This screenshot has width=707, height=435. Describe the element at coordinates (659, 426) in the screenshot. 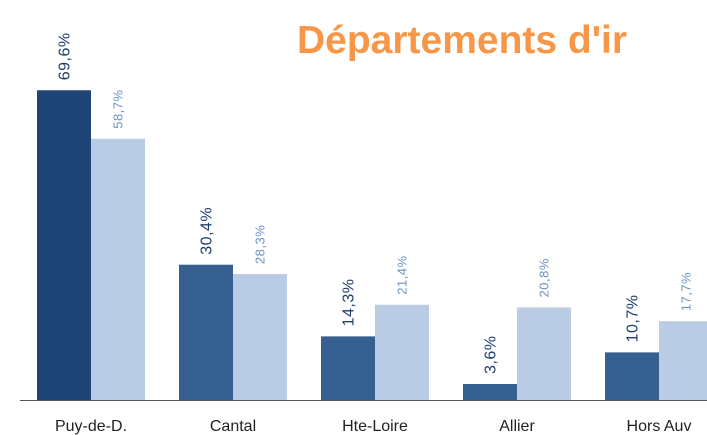

I see `x-tick-label: Hors Auv` at that location.